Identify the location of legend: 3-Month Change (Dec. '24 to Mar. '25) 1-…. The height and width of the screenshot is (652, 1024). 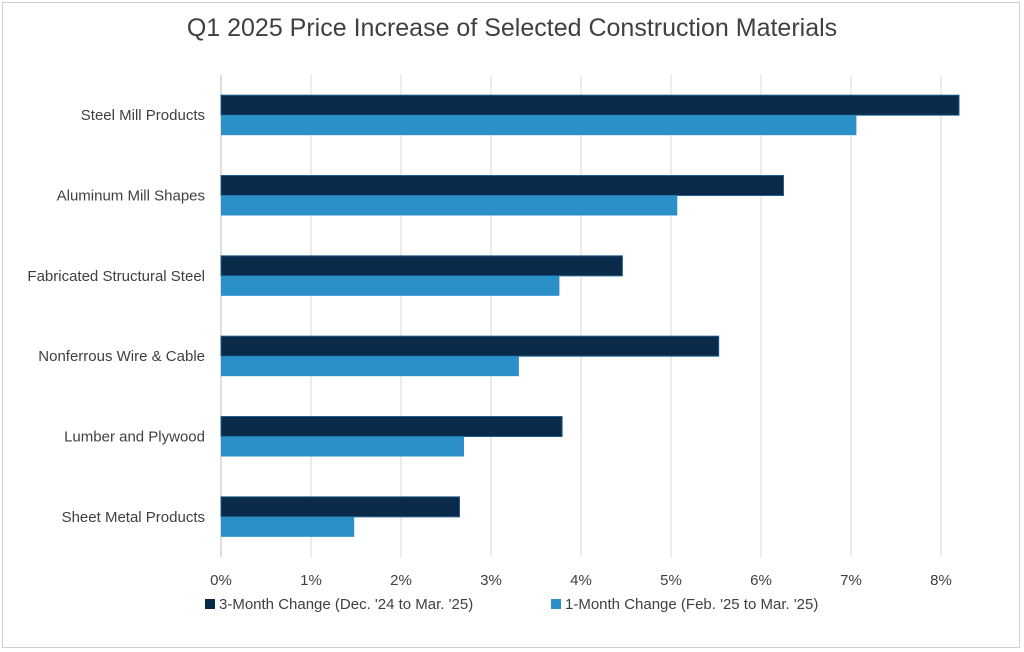
(511, 604).